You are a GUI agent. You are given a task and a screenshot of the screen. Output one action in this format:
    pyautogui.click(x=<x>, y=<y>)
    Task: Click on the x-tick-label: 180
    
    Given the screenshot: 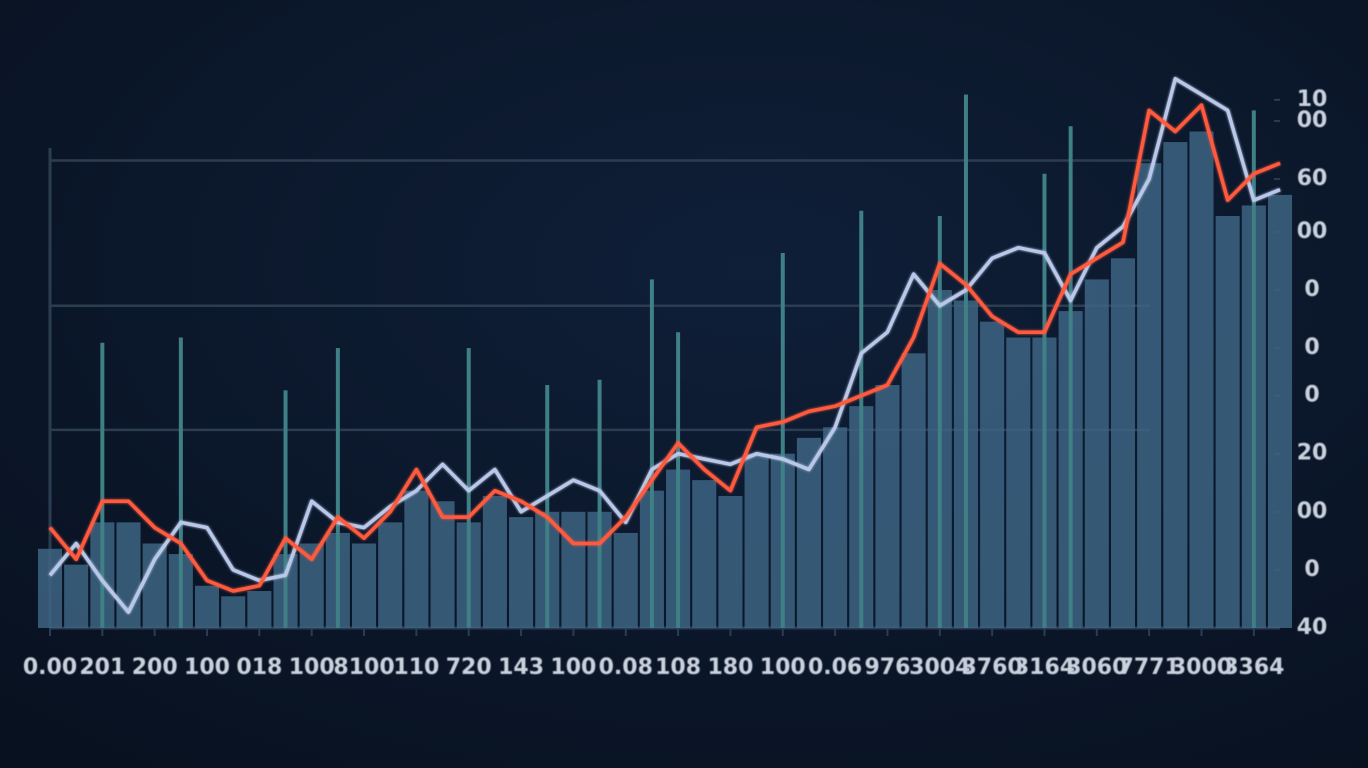 What is the action you would take?
    pyautogui.click(x=730, y=667)
    